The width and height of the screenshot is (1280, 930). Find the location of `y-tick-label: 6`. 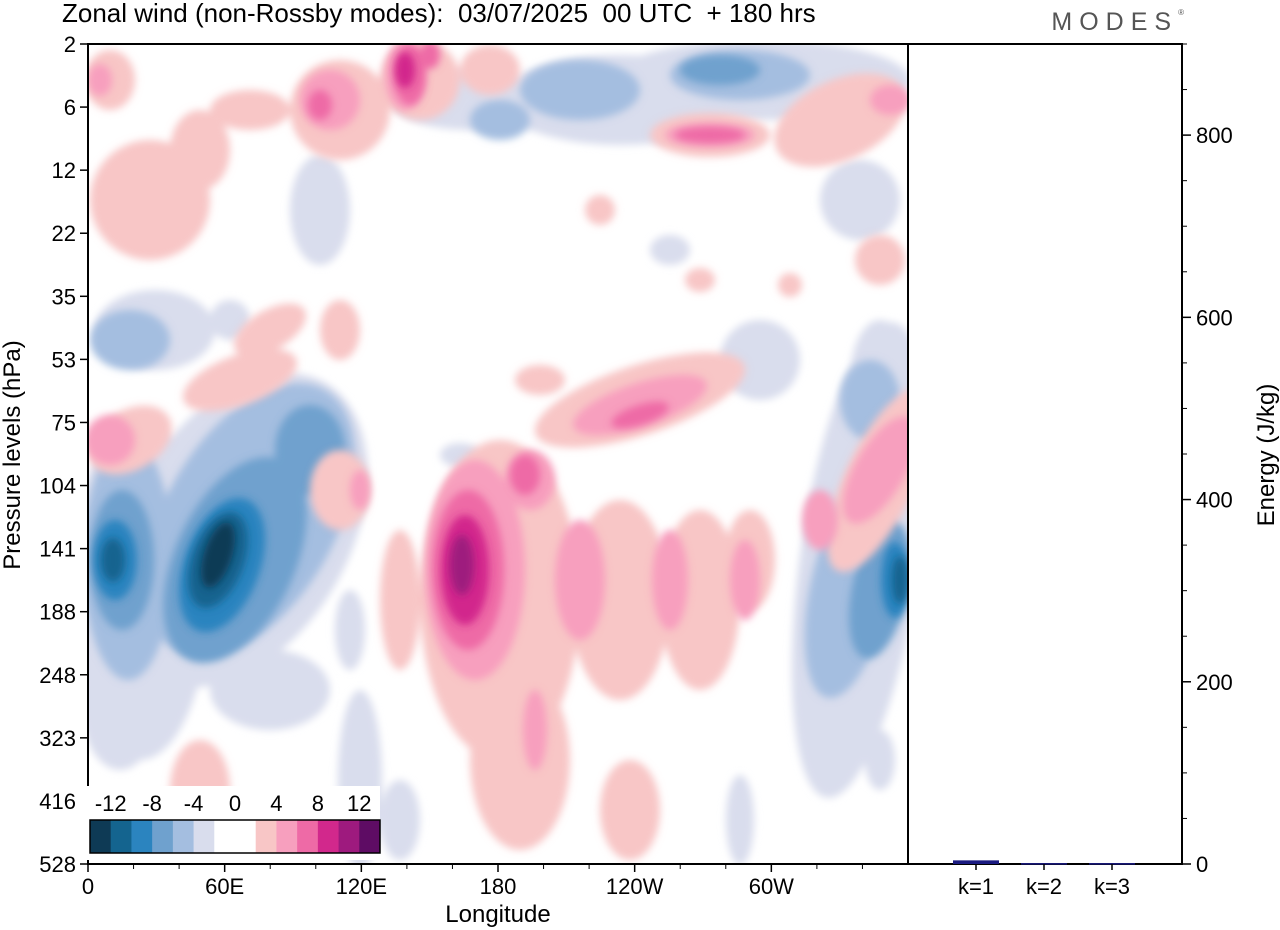

y-tick-label: 6 is located at coordinates (70, 107).